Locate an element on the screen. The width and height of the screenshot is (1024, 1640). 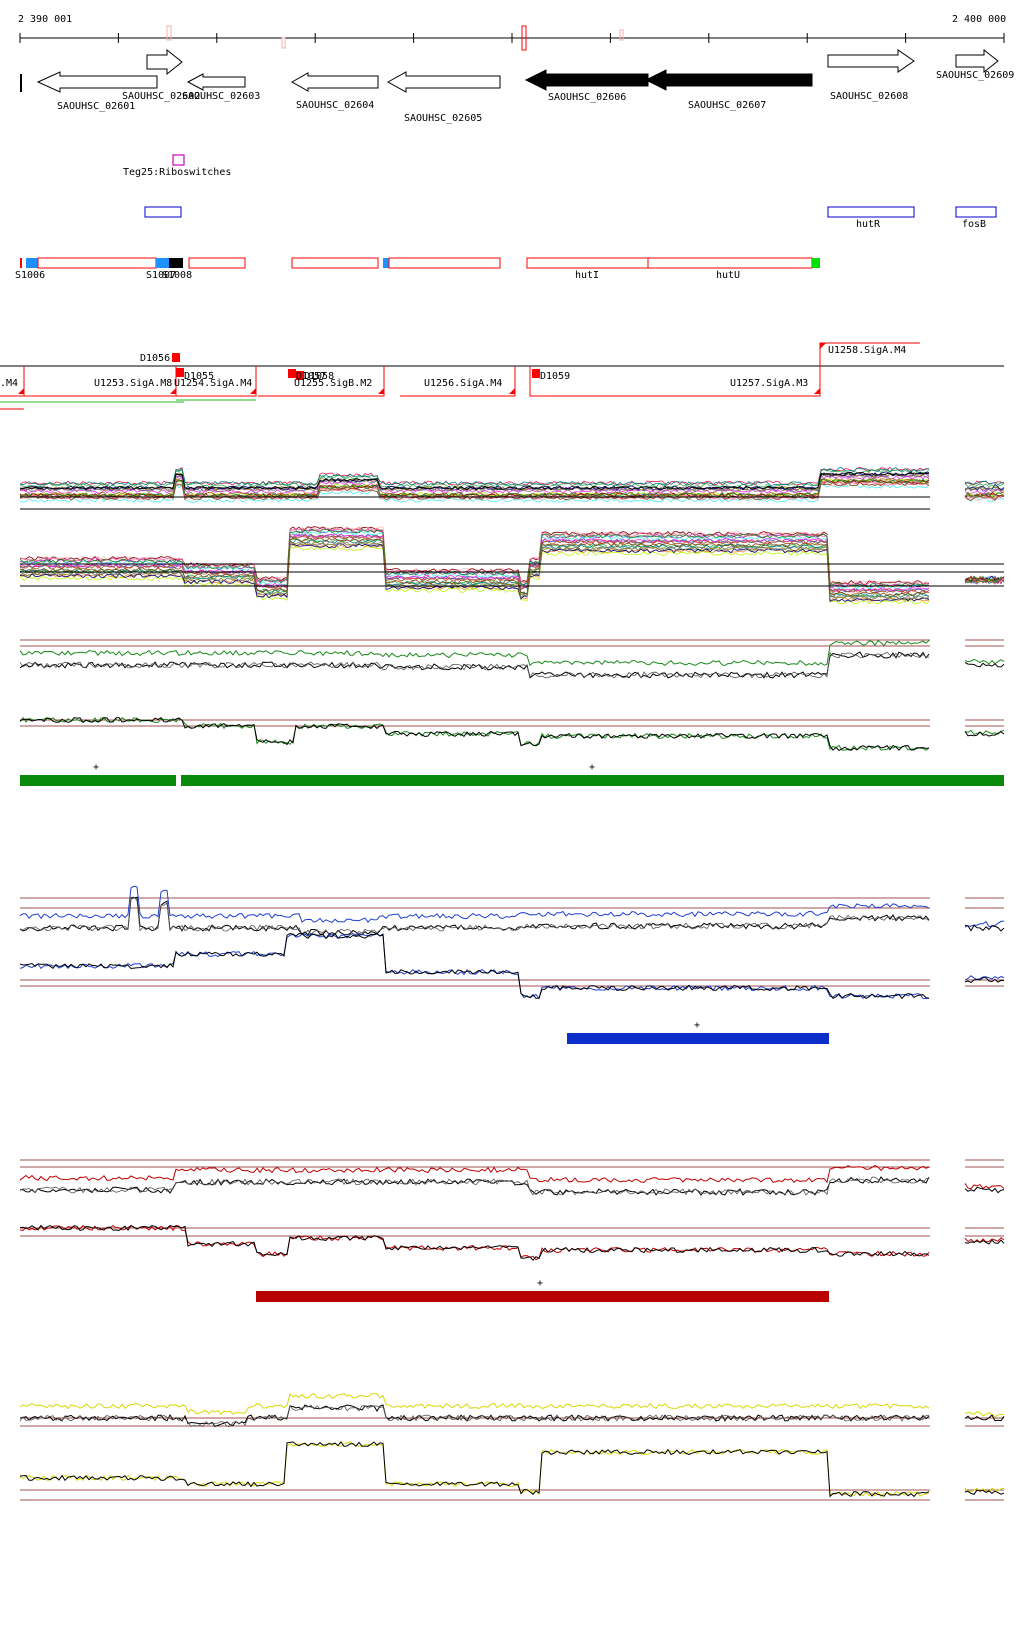
condition-bar-blue is located at coordinates (698, 1038).